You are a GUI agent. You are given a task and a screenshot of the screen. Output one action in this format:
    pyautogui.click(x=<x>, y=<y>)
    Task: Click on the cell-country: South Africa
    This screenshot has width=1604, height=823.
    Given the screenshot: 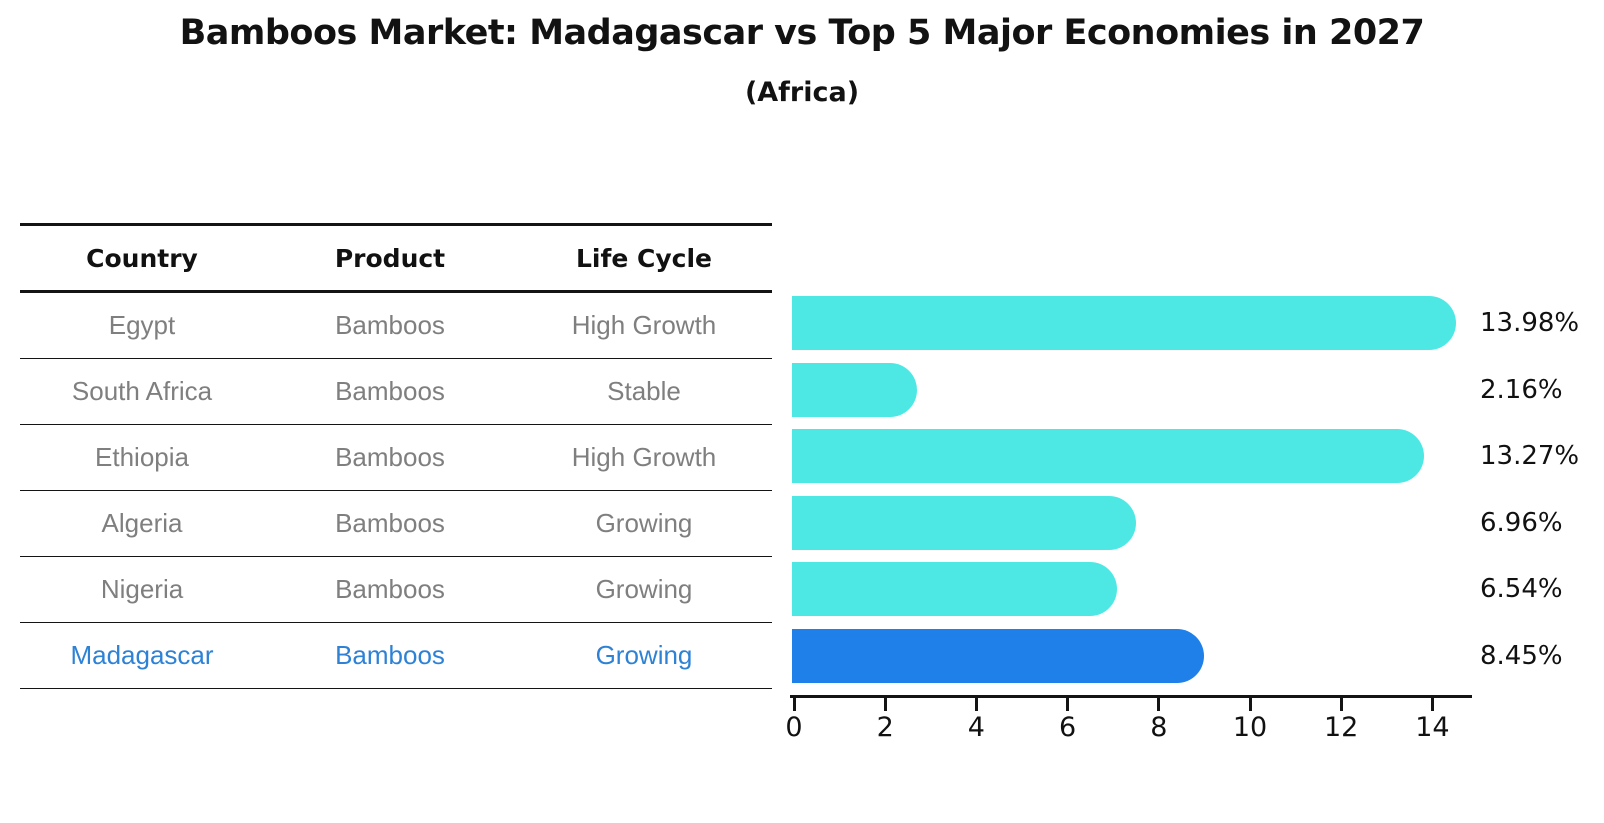 What is the action you would take?
    pyautogui.click(x=142, y=391)
    